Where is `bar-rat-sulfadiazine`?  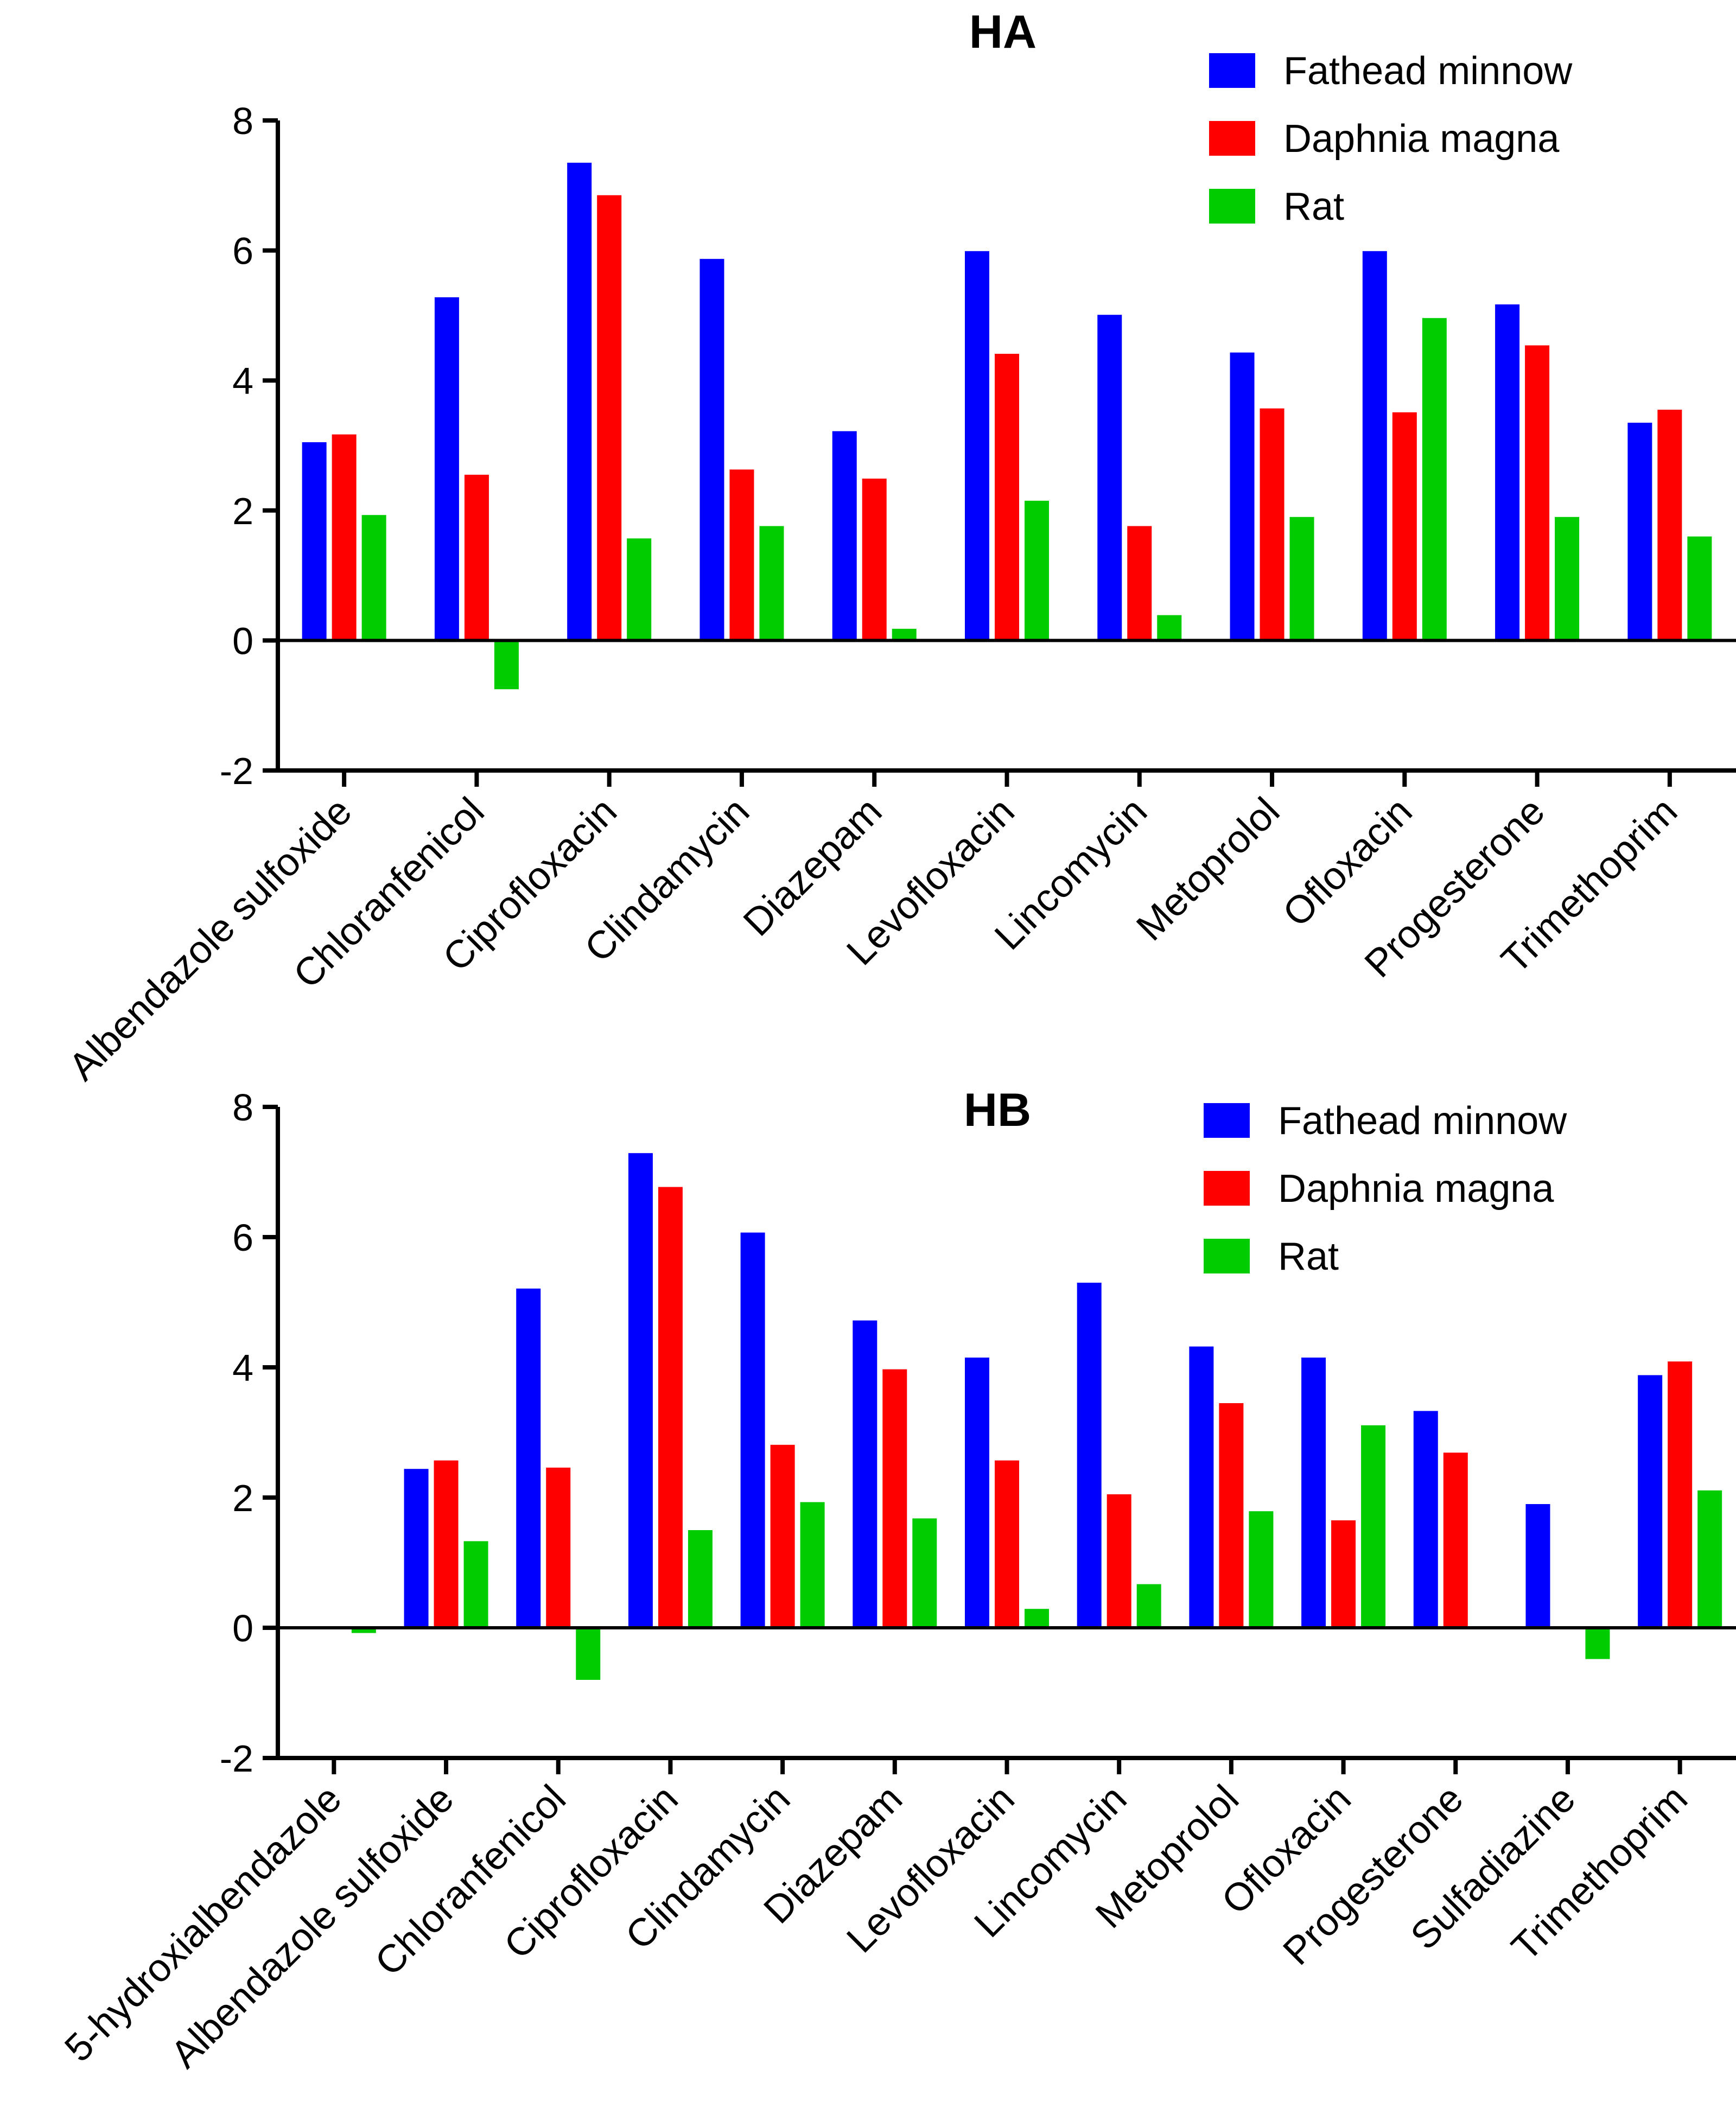 bar-rat-sulfadiazine is located at coordinates (1597, 1643).